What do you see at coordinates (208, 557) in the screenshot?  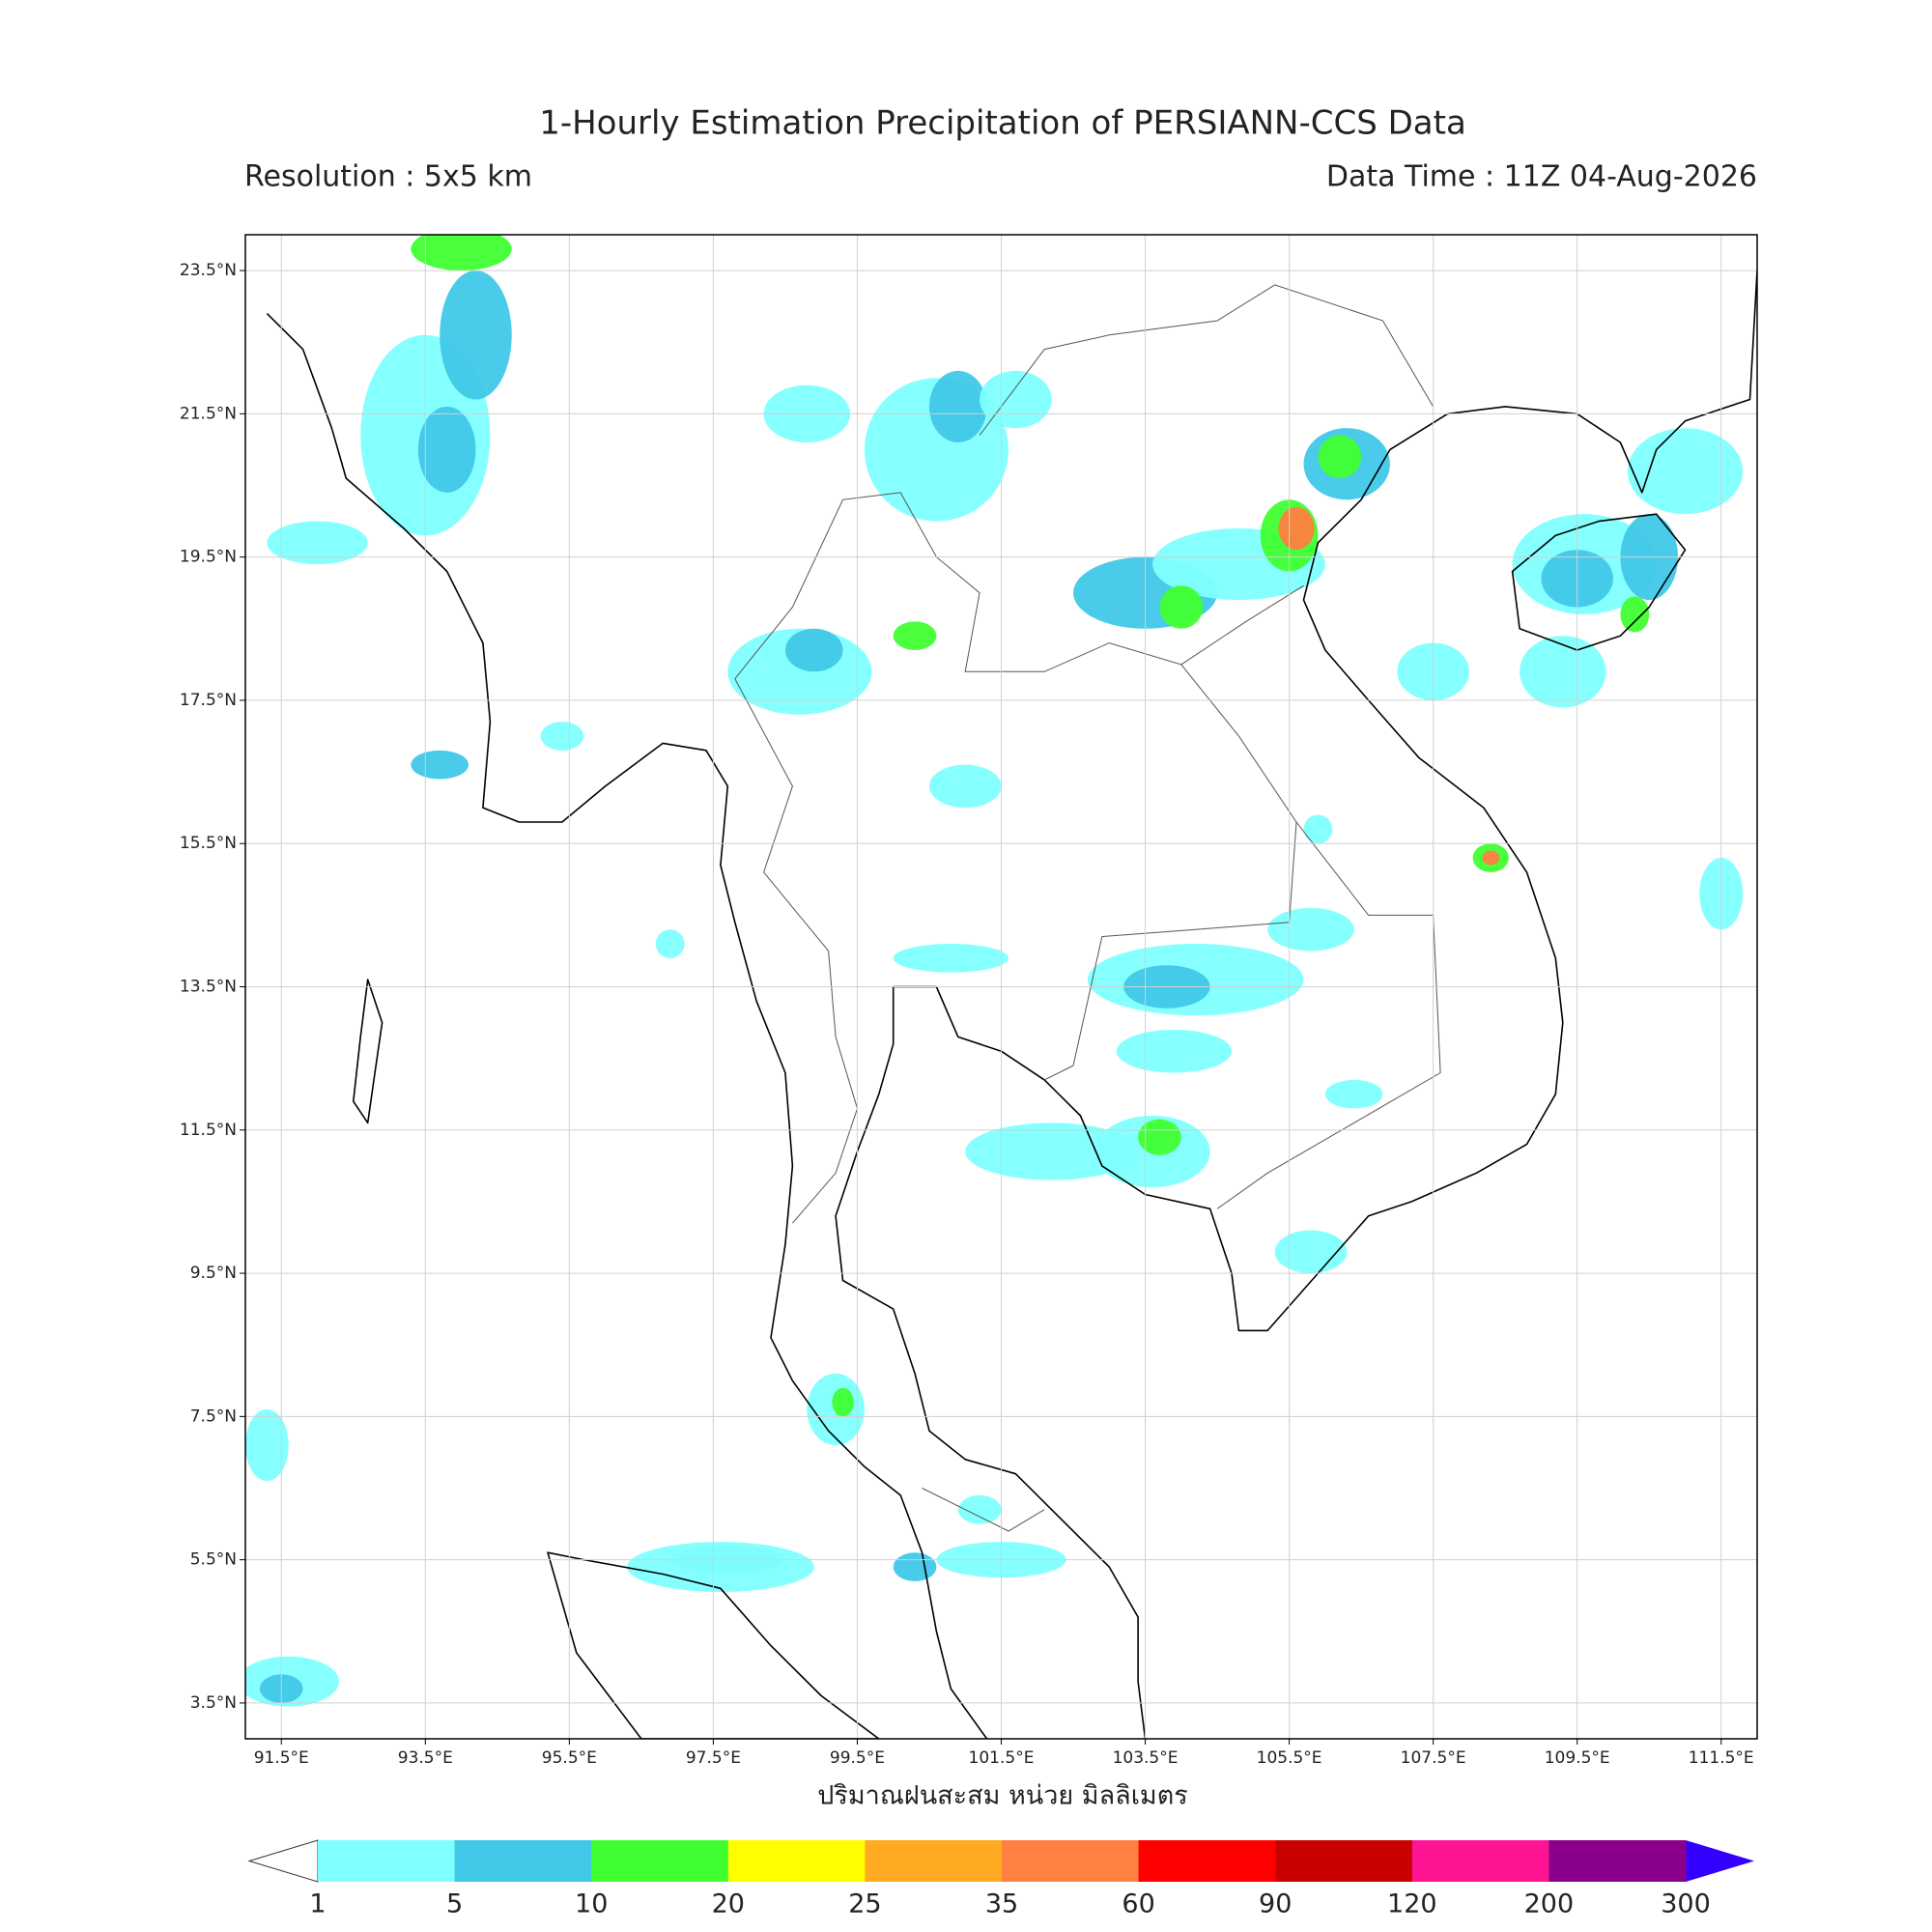 I see `y-tick-label: 19.5°N` at bounding box center [208, 557].